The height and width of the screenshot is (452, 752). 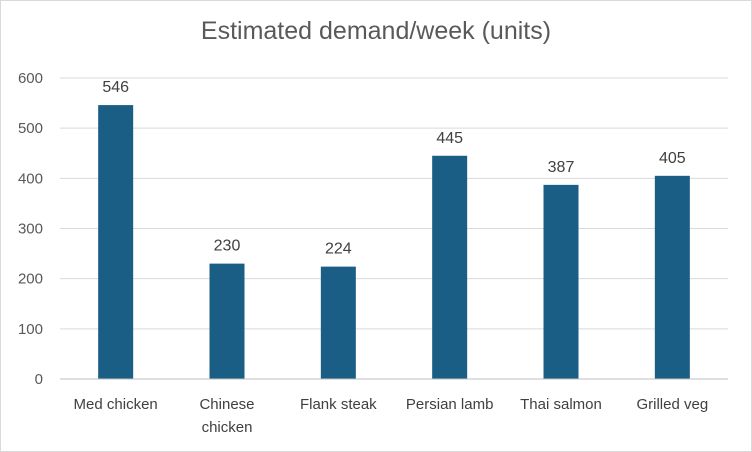 What do you see at coordinates (30, 78) in the screenshot?
I see `y-tick-label: 600` at bounding box center [30, 78].